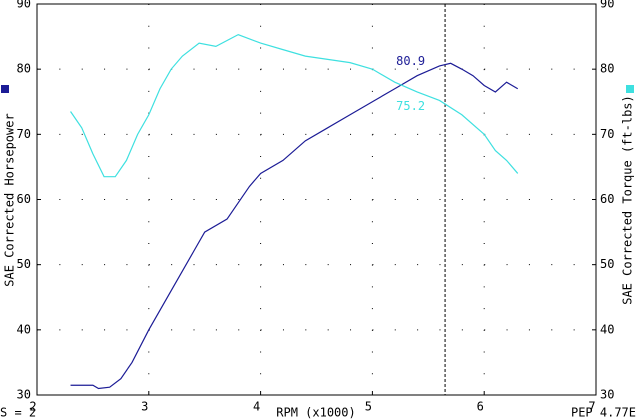 This screenshot has height=420, width=636. What do you see at coordinates (607, 134) in the screenshot?
I see `y2-tick-label: 70` at bounding box center [607, 134].